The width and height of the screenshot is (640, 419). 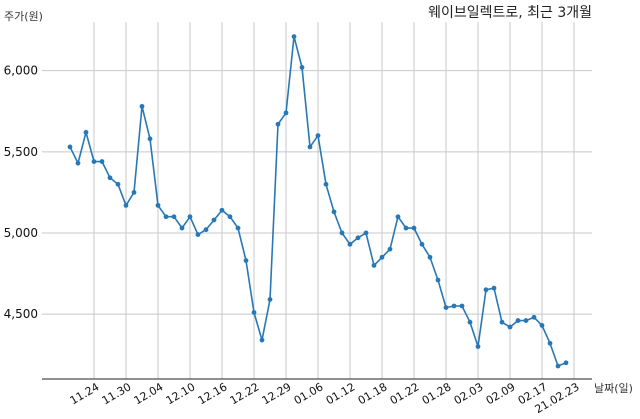 What do you see at coordinates (23, 16) in the screenshot?
I see `y-axis-label: 주가(원)` at bounding box center [23, 16].